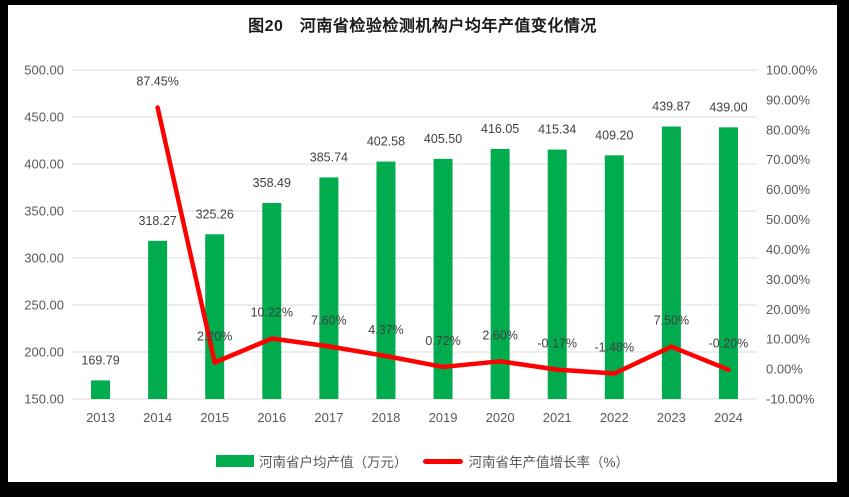 The image size is (849, 497). What do you see at coordinates (271, 417) in the screenshot?
I see `x-tick-2016: 2016` at bounding box center [271, 417].